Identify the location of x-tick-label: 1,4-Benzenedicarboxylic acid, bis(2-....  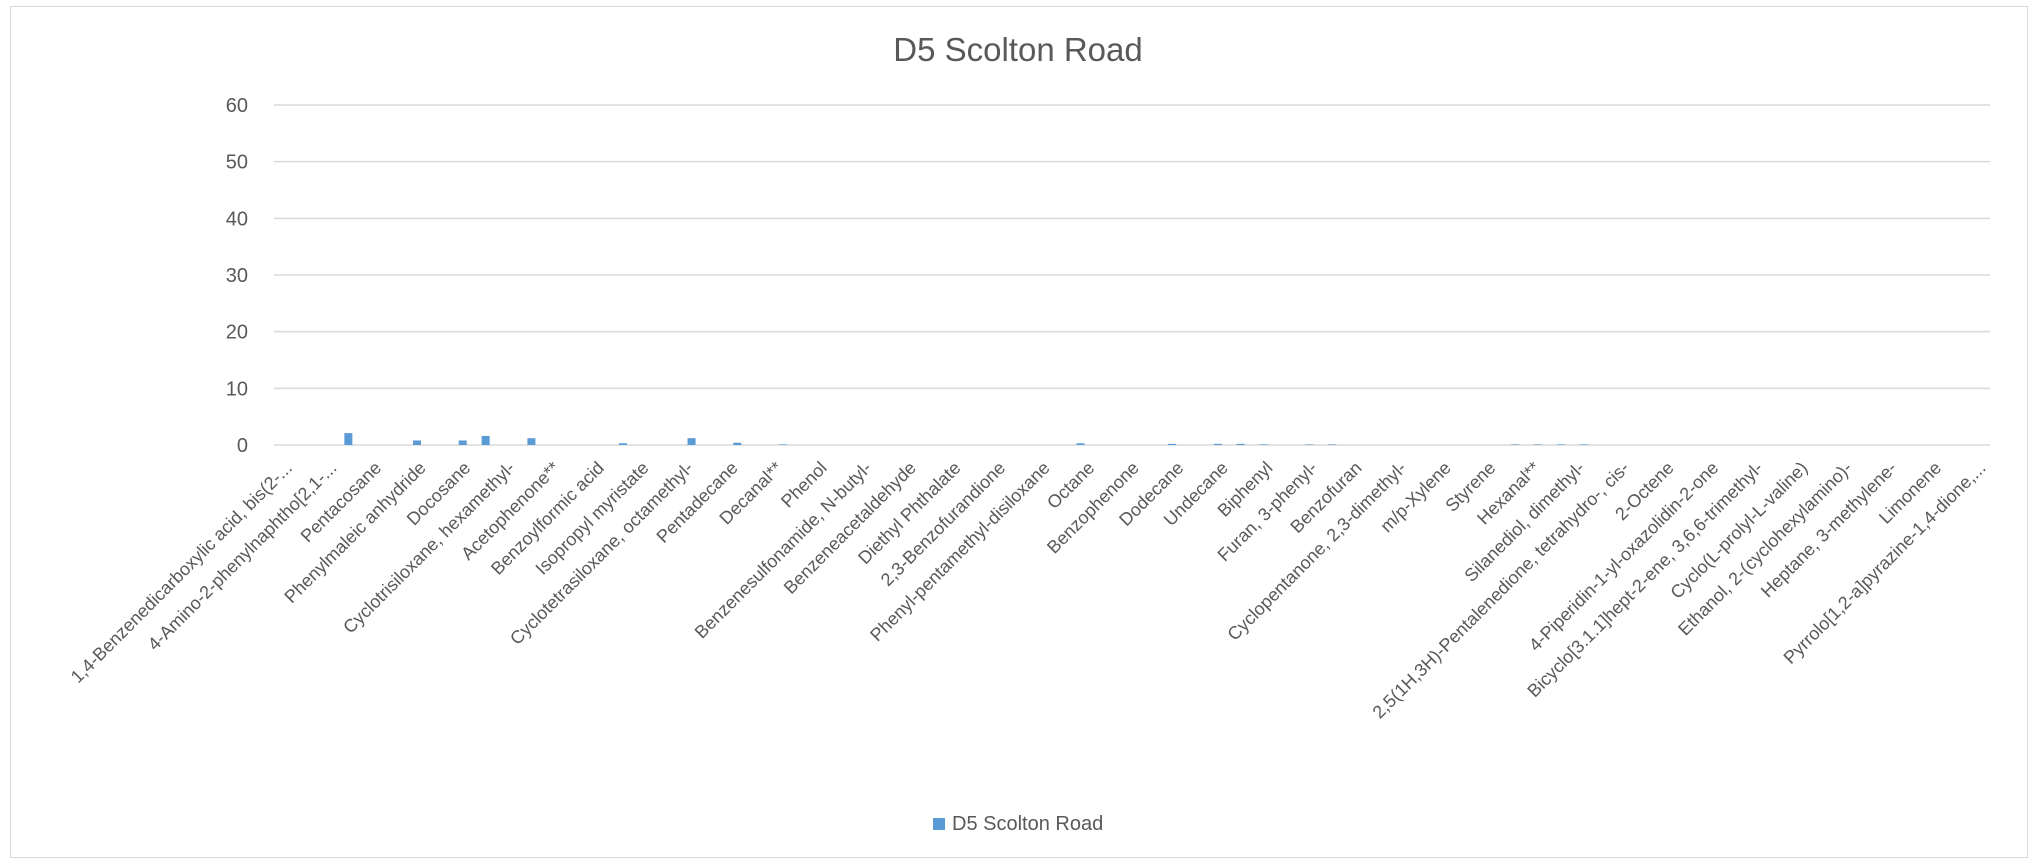
(181, 572).